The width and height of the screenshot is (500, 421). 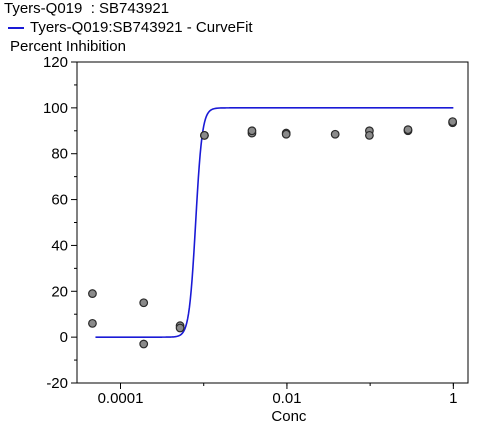 What do you see at coordinates (87, 8) in the screenshot?
I see `chart-title: Tyers-Q019 : SB743921` at bounding box center [87, 8].